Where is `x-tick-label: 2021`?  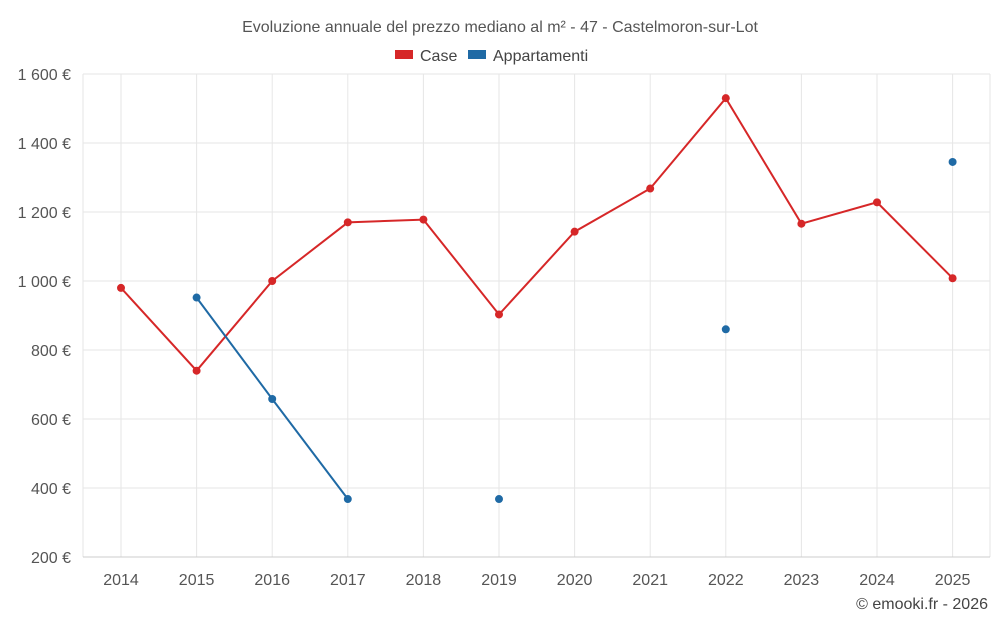 x-tick-label: 2021 is located at coordinates (650, 580).